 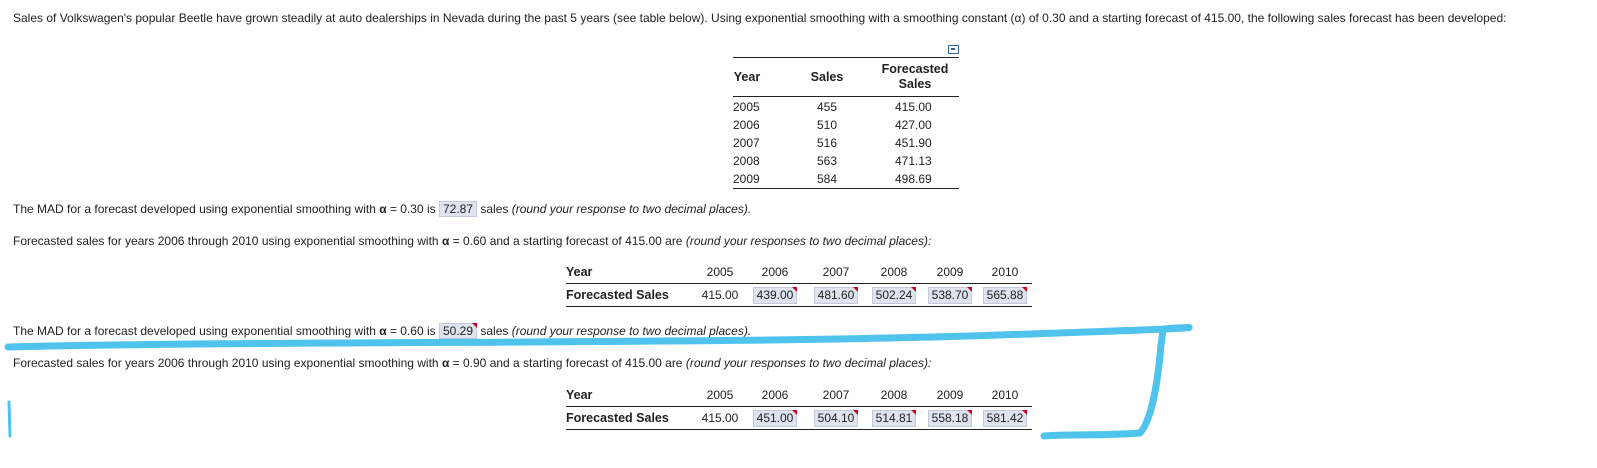 What do you see at coordinates (494, 209) in the screenshot?
I see `q1-text-post: sales` at bounding box center [494, 209].